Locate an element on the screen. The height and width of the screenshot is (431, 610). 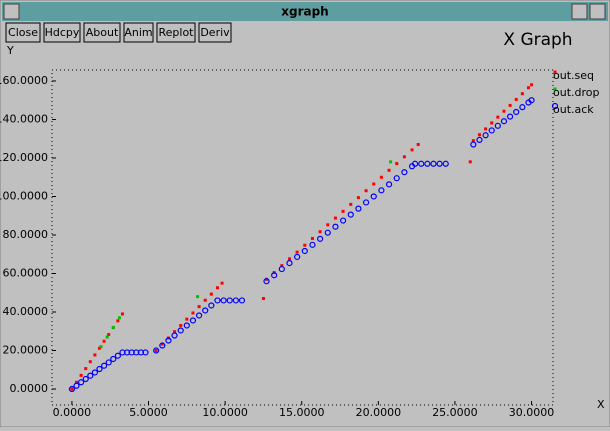
legend-label: out.seq is located at coordinates (573, 75).